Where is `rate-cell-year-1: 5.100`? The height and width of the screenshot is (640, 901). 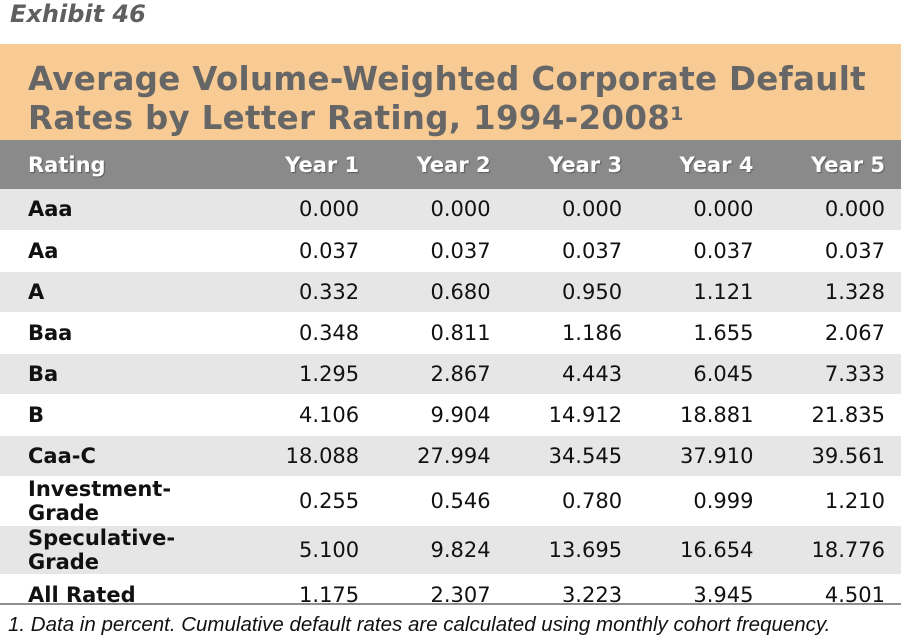 rate-cell-year-1: 5.100 is located at coordinates (309, 550).